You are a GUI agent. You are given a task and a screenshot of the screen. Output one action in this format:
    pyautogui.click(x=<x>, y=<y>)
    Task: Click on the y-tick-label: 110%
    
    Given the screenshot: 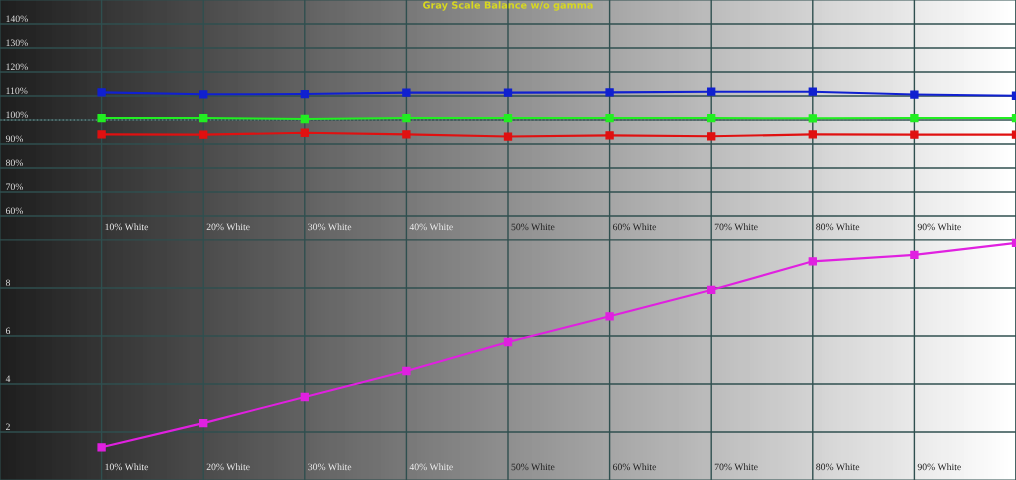 What is the action you would take?
    pyautogui.click(x=17, y=91)
    